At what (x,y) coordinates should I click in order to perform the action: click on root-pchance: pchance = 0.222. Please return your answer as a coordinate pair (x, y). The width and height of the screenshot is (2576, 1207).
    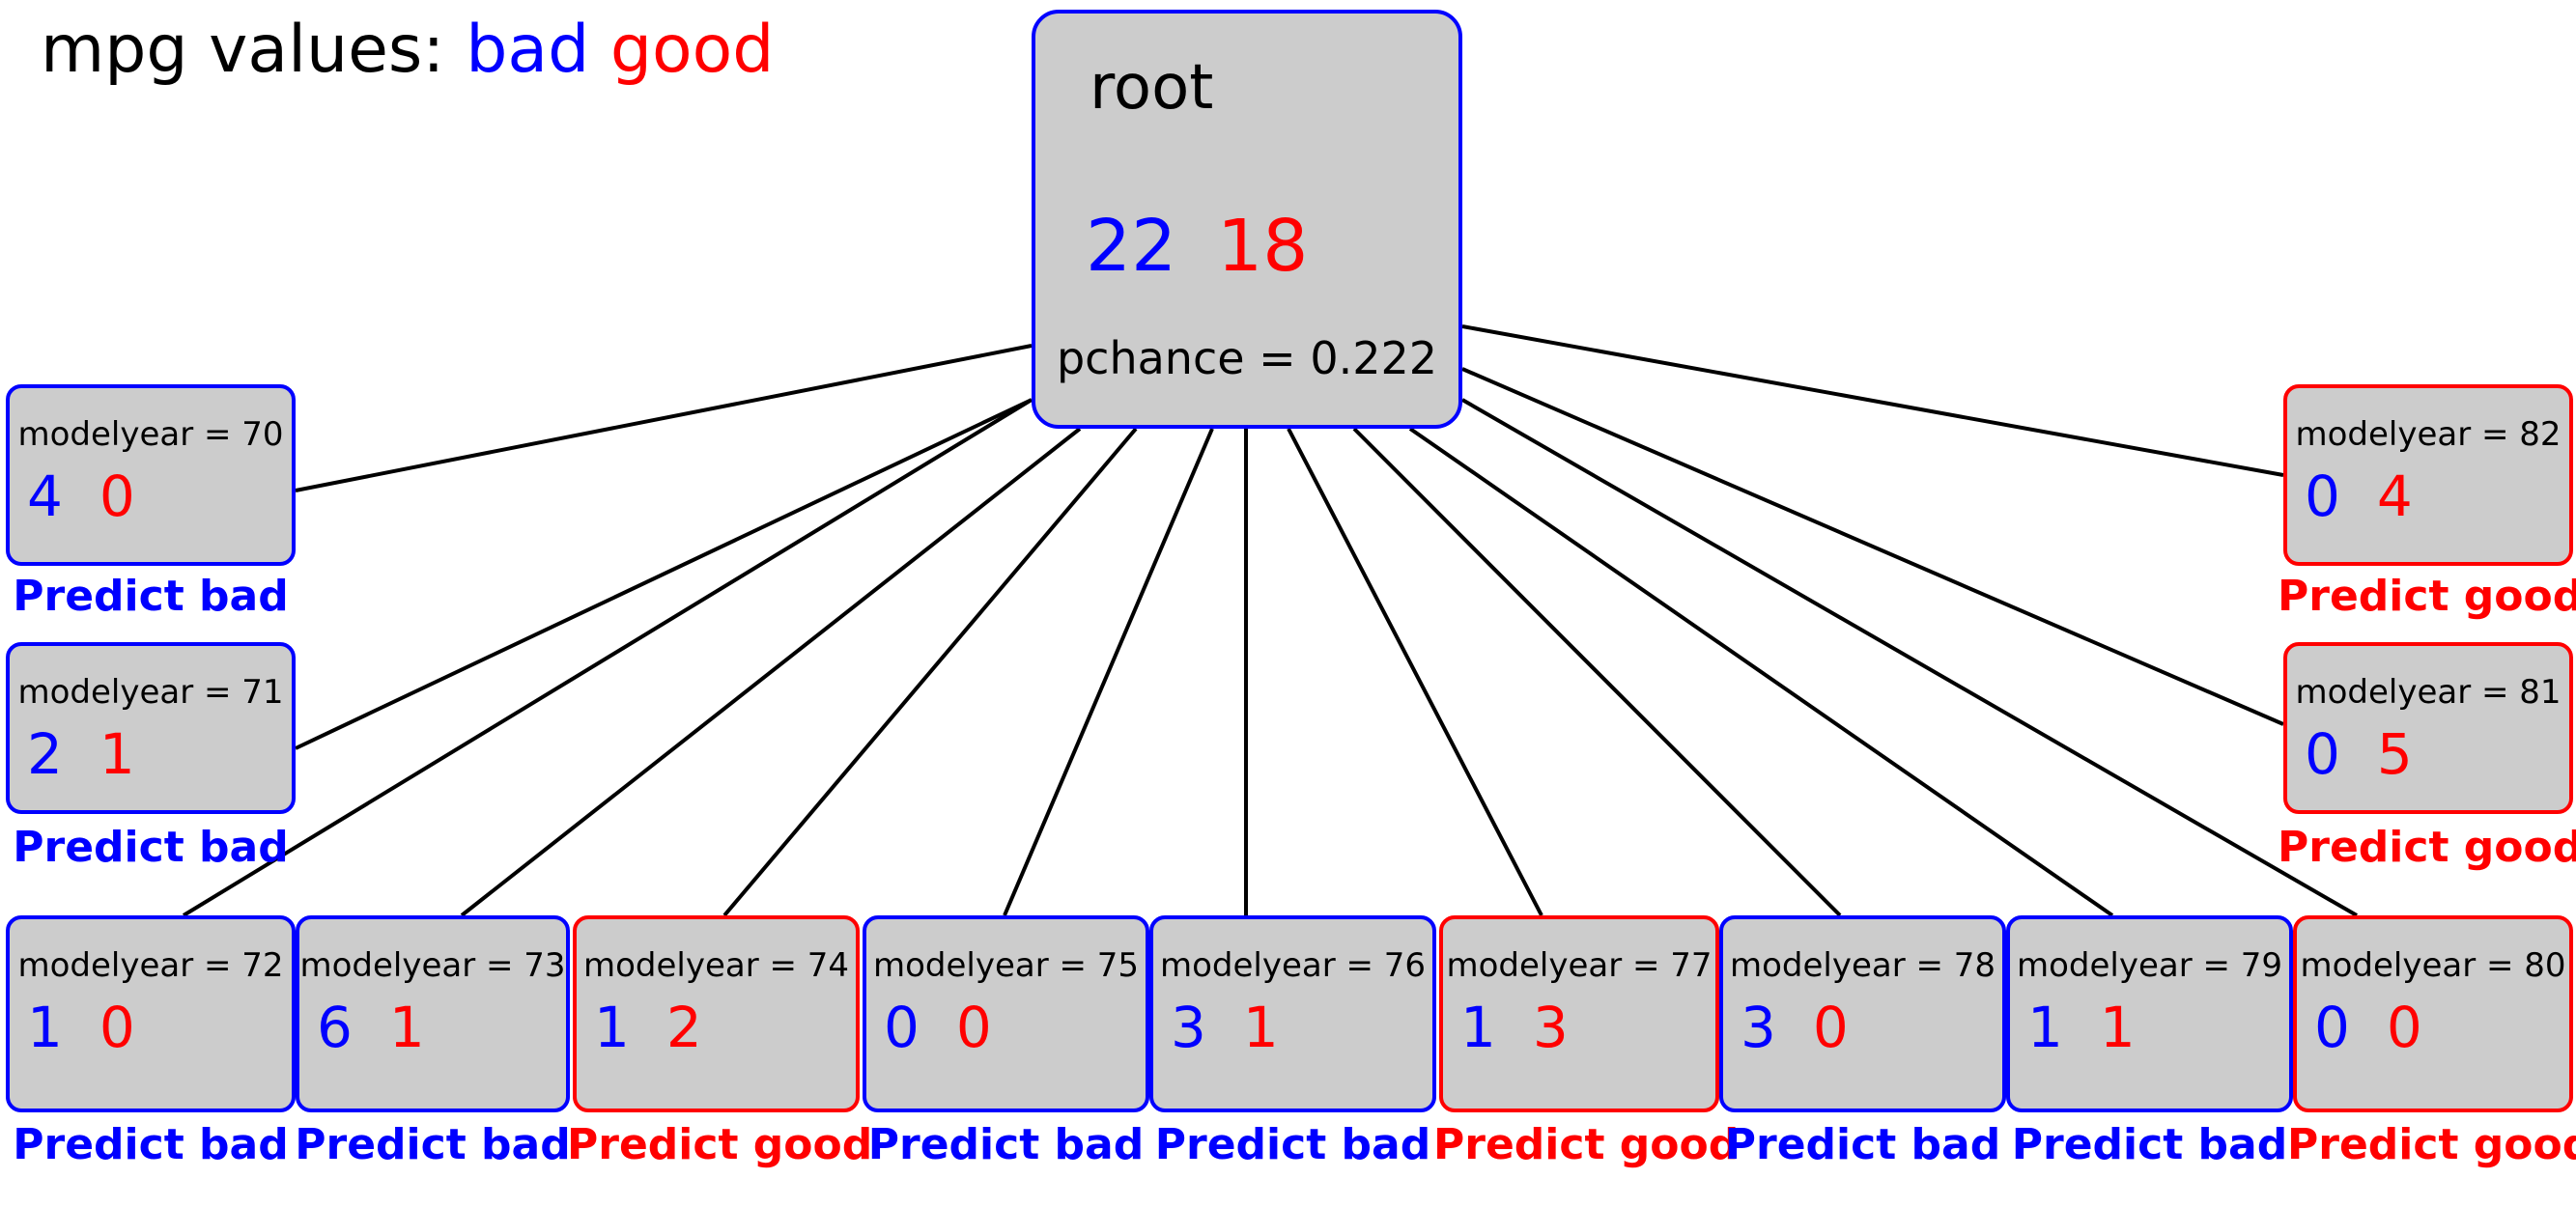
    Looking at the image, I should click on (1247, 358).